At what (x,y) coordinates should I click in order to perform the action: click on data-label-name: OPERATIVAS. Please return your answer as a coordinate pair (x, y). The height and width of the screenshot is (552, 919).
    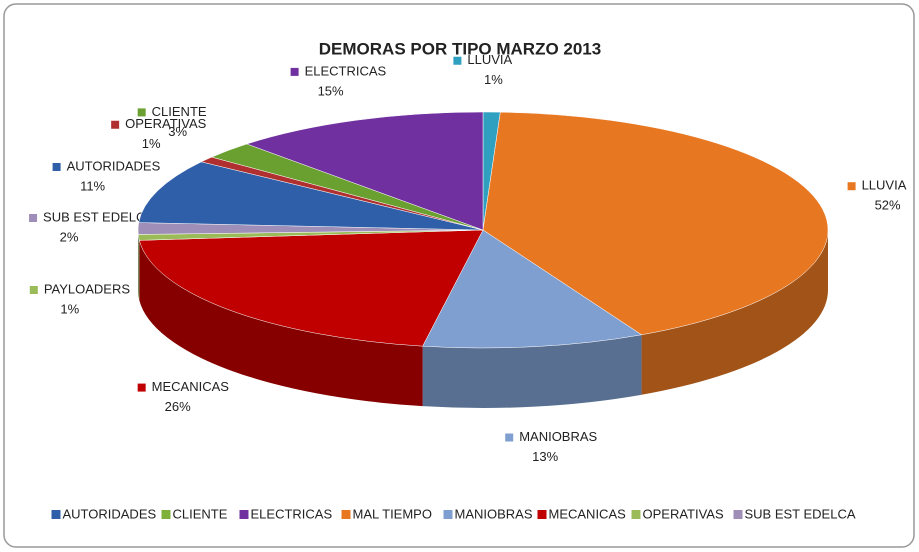
    Looking at the image, I should click on (165, 123).